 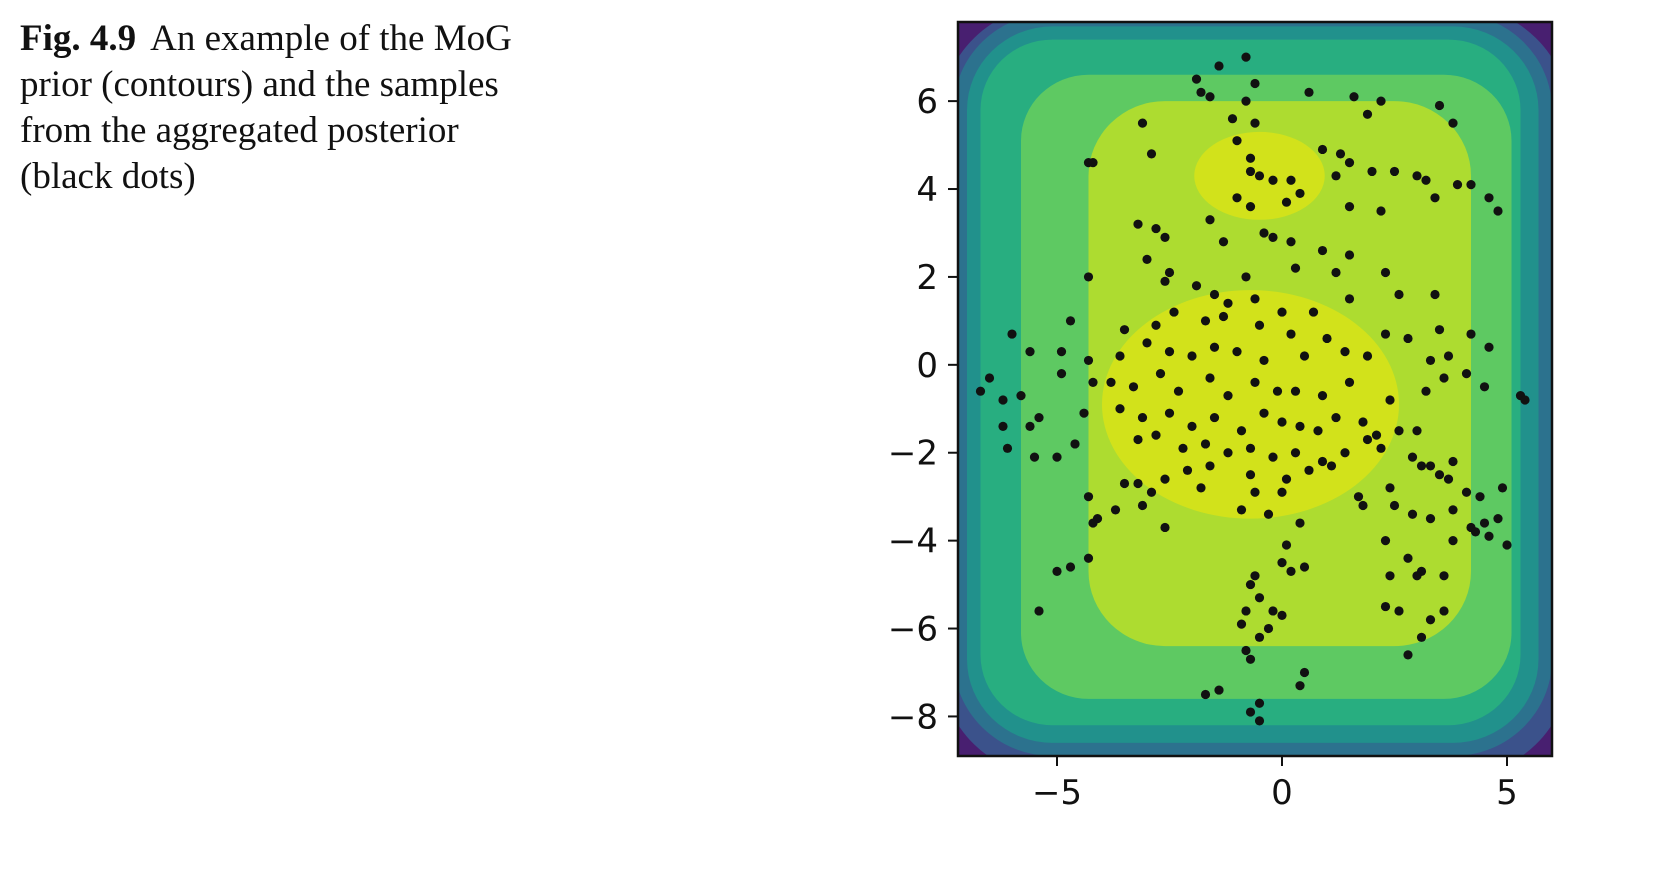 I want to click on y-tick-label: 4, so click(x=927, y=190).